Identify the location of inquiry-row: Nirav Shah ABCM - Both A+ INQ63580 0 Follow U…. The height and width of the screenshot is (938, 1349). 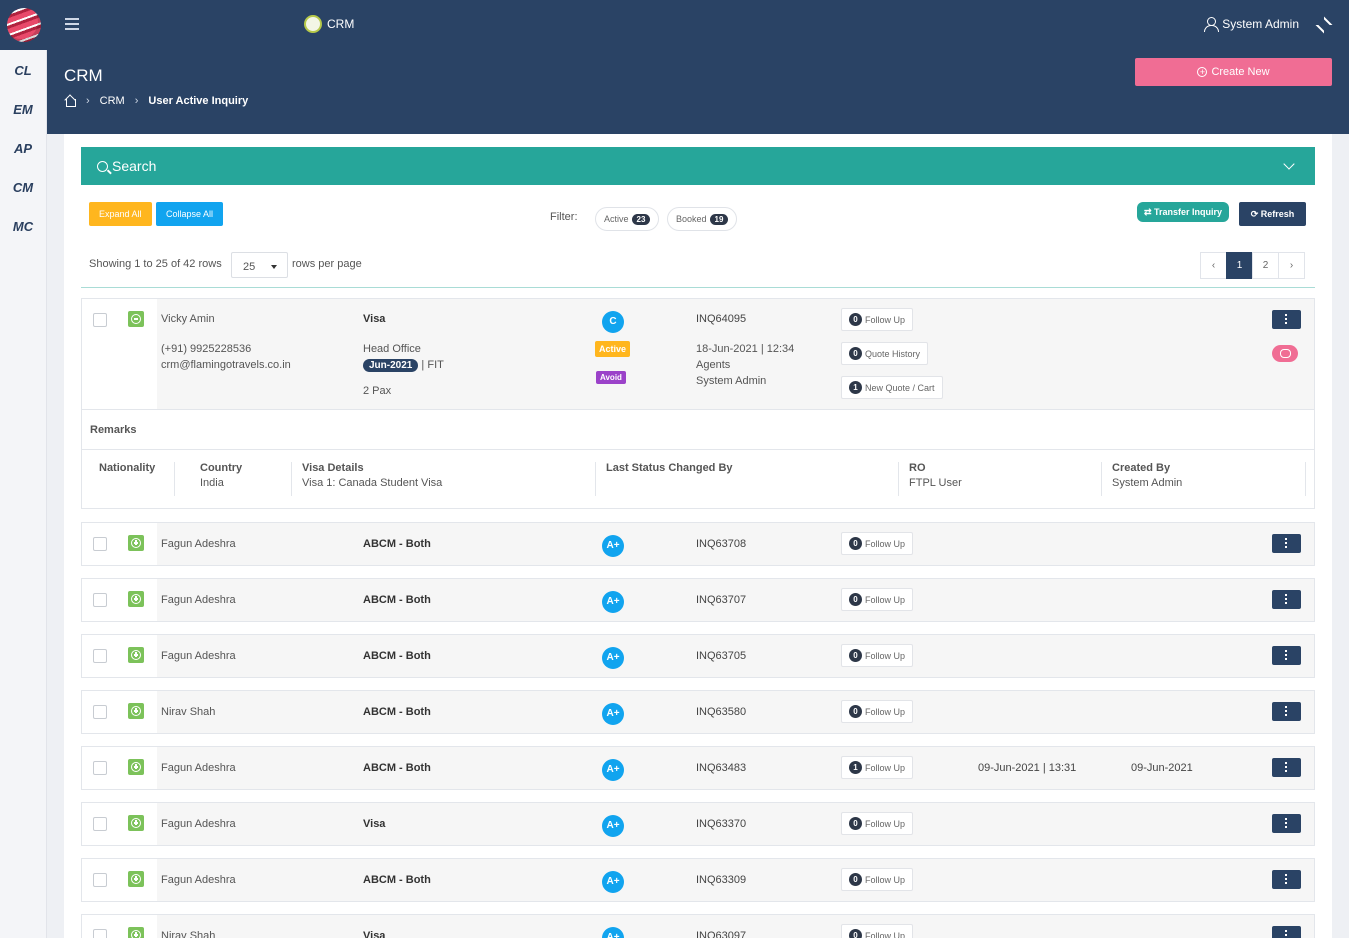
(698, 712).